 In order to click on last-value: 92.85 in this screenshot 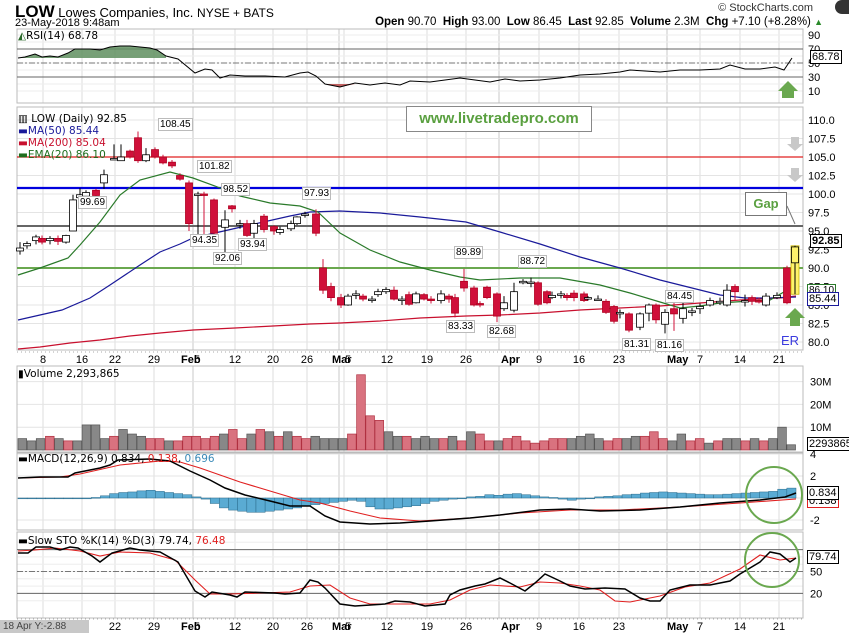, I will do `click(609, 22)`.